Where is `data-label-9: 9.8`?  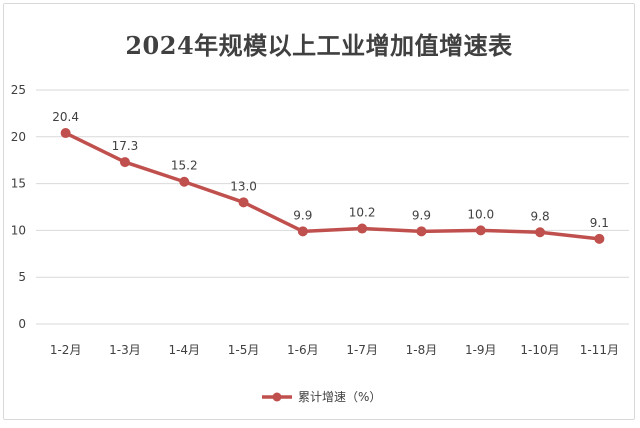
data-label-9: 9.8 is located at coordinates (540, 216).